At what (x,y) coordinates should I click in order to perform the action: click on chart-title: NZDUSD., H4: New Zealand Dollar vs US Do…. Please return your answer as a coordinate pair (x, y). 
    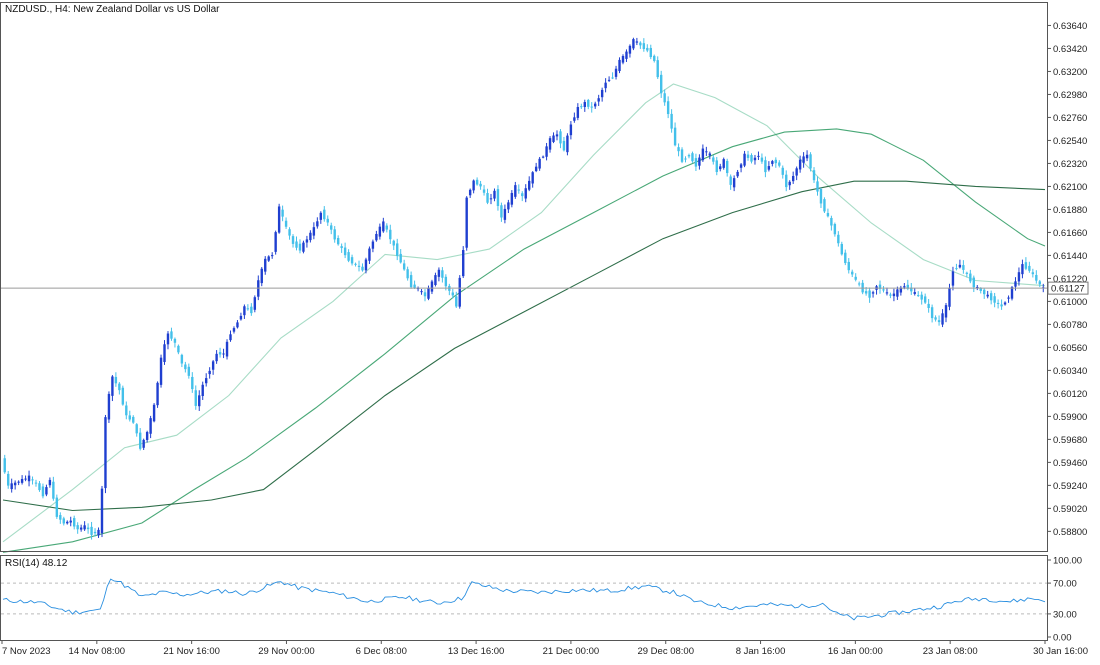
    Looking at the image, I should click on (112, 9).